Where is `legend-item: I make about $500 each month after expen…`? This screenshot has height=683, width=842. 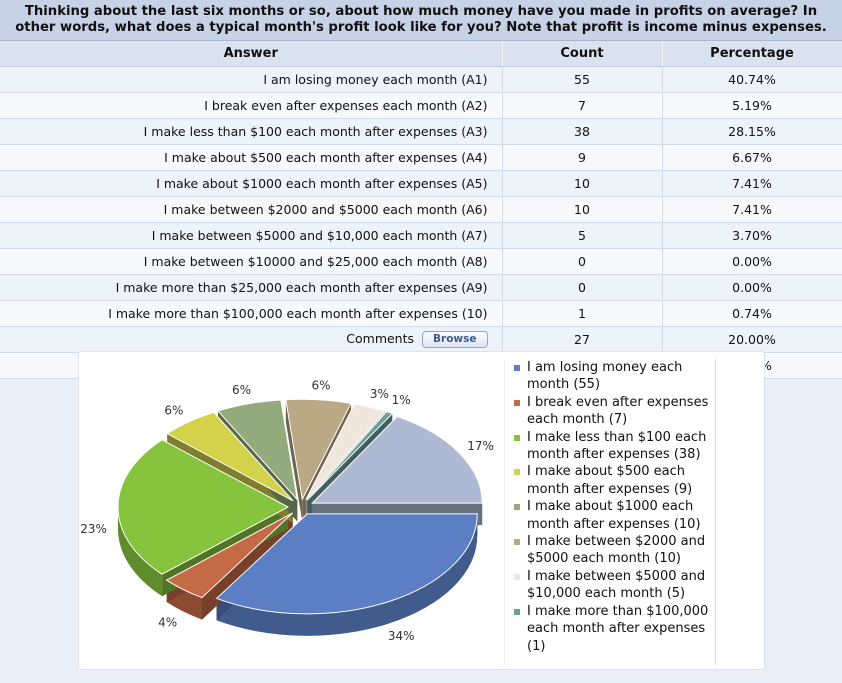 legend-item: I make about $500 each month after expen… is located at coordinates (610, 480).